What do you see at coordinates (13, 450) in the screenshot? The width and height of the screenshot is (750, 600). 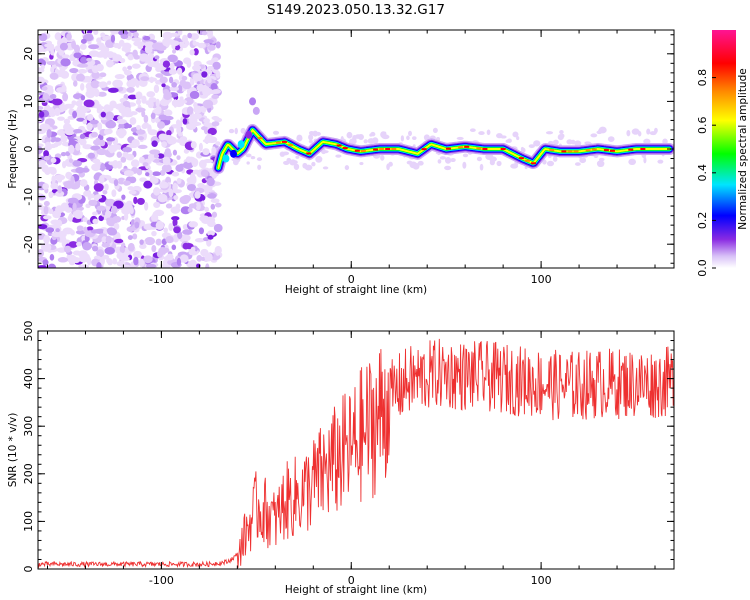 I see `snr-ylabel: SNR (10 * v/v)` at bounding box center [13, 450].